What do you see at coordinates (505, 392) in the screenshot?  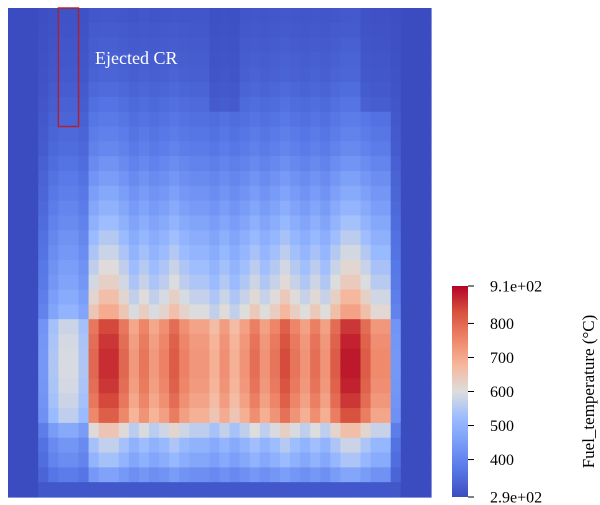 I see `colorbar-ticks: 9.1e+02 800 700 600 500 400 2.9e+02` at bounding box center [505, 392].